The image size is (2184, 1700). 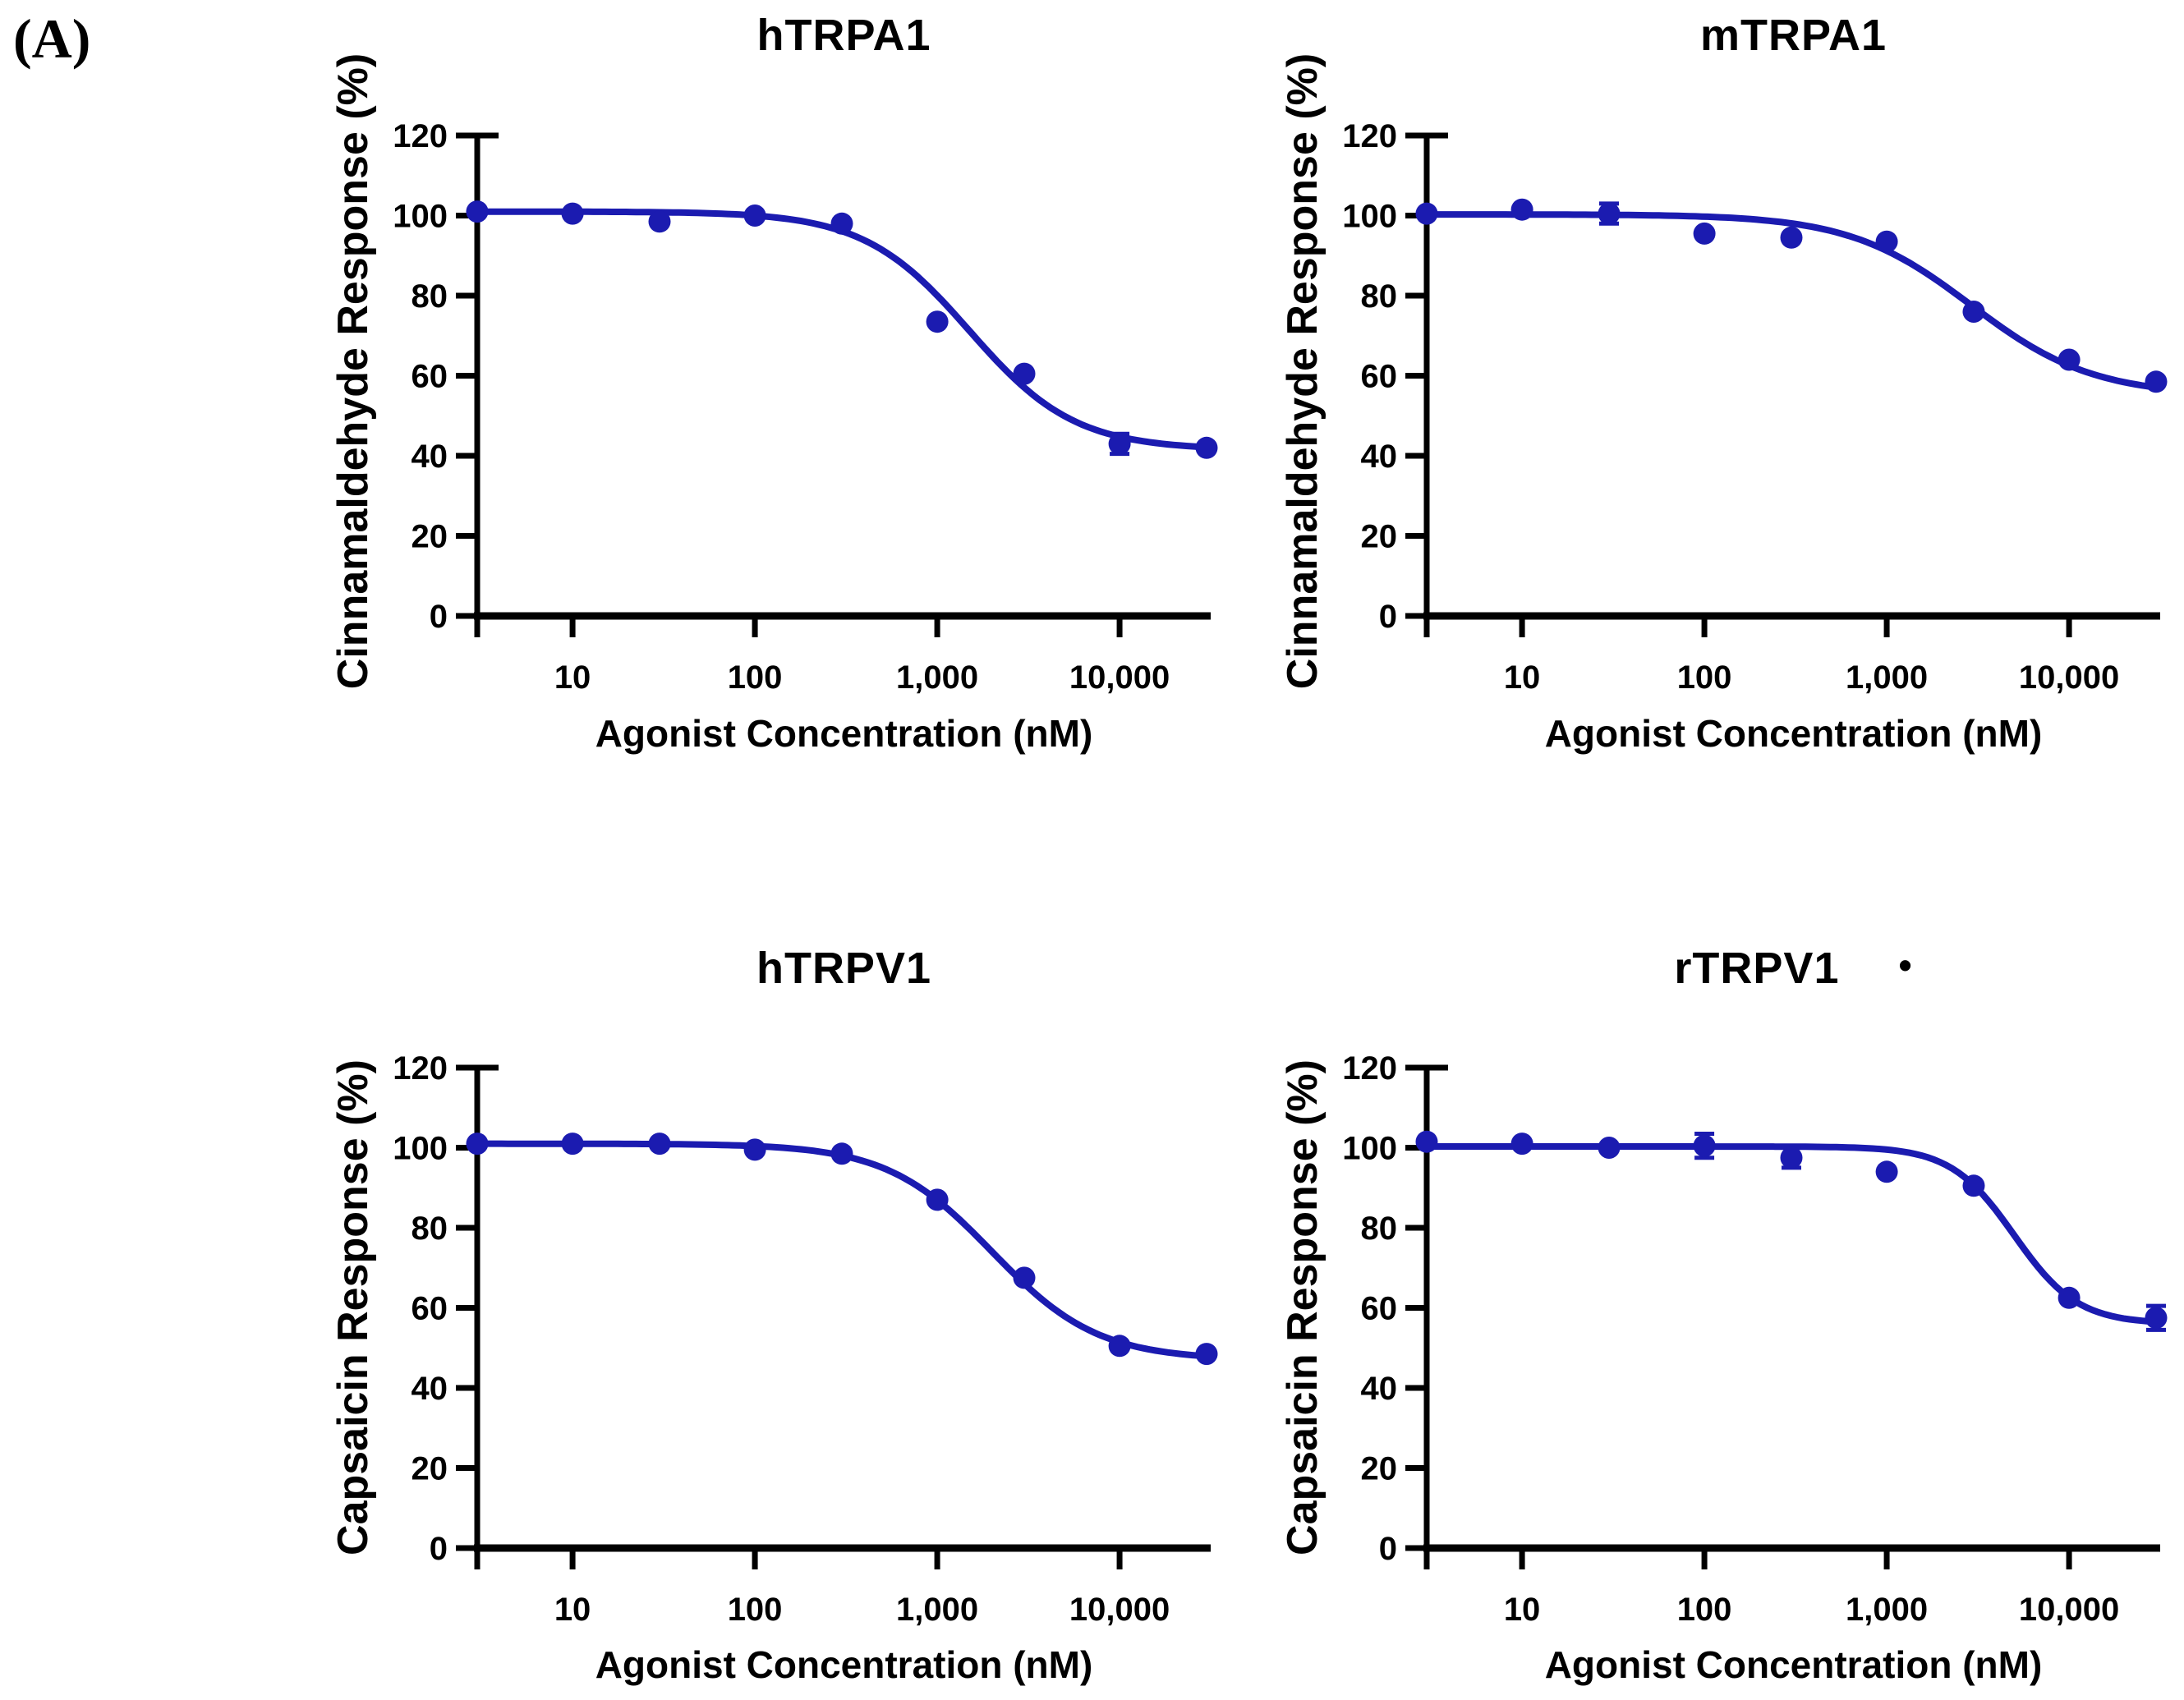 I want to click on chart-title-mtrpa1: mTRPA1, so click(x=1793, y=35).